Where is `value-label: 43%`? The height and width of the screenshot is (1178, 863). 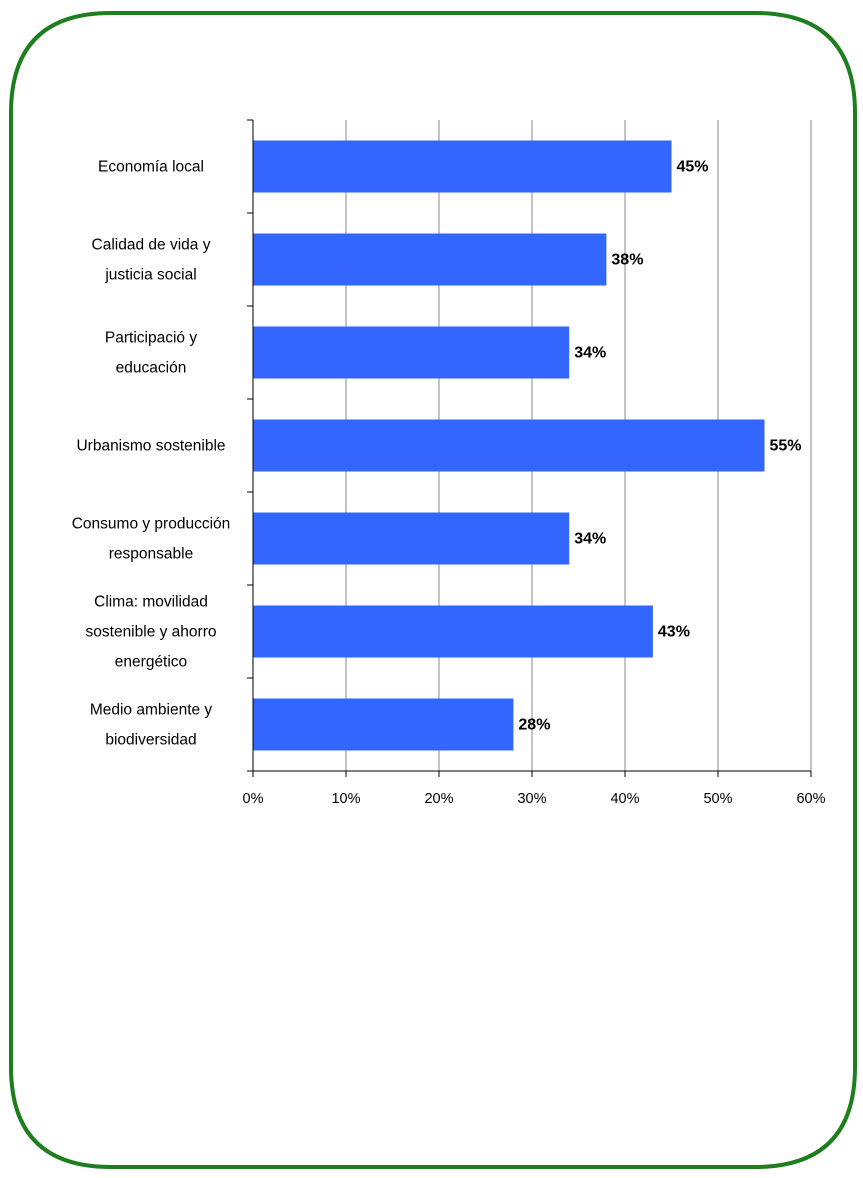 value-label: 43% is located at coordinates (674, 632).